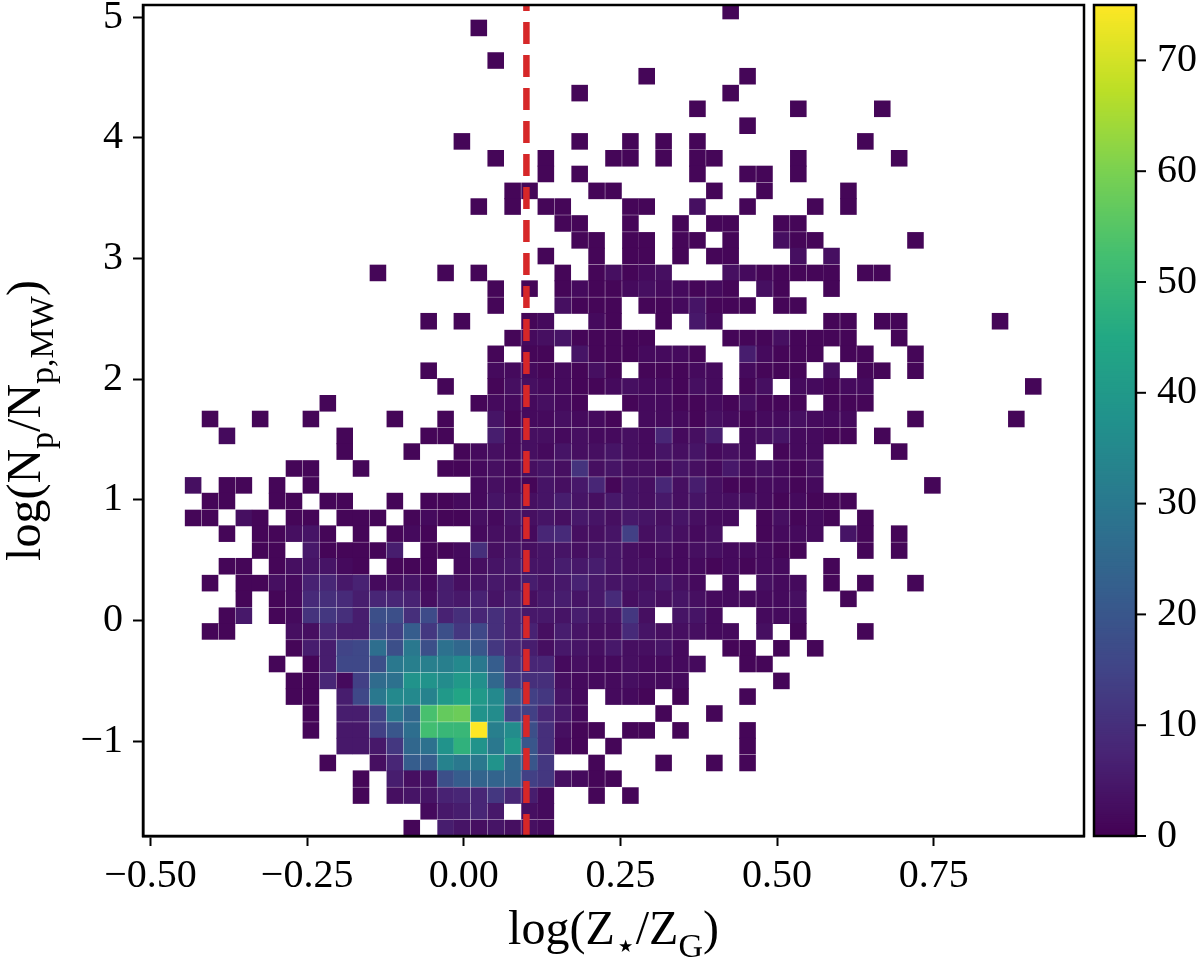  I want to click on y-tick-label: 4, so click(113, 135).